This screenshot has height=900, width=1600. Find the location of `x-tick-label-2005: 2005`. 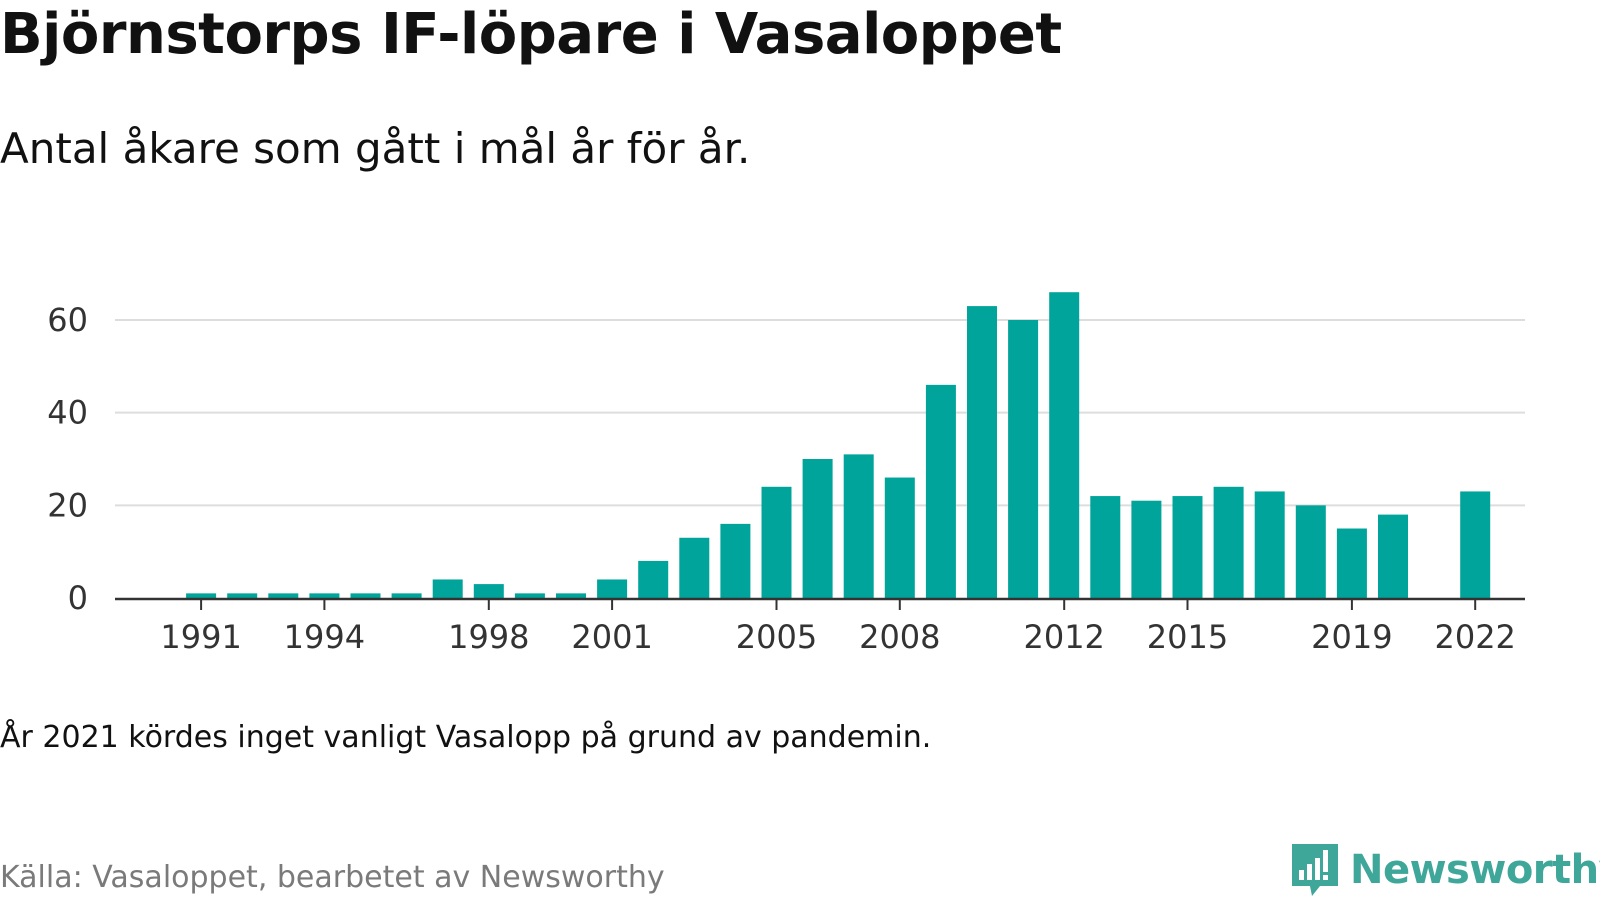

x-tick-label-2005: 2005 is located at coordinates (776, 637).